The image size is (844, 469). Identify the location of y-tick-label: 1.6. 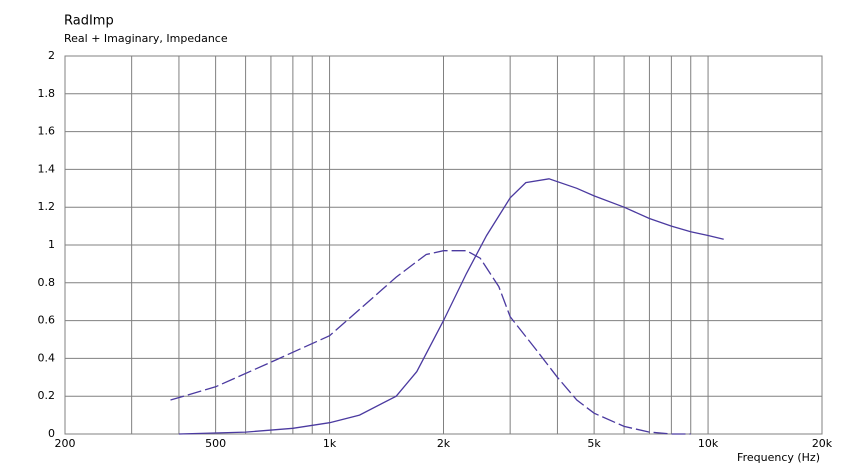
(47, 131).